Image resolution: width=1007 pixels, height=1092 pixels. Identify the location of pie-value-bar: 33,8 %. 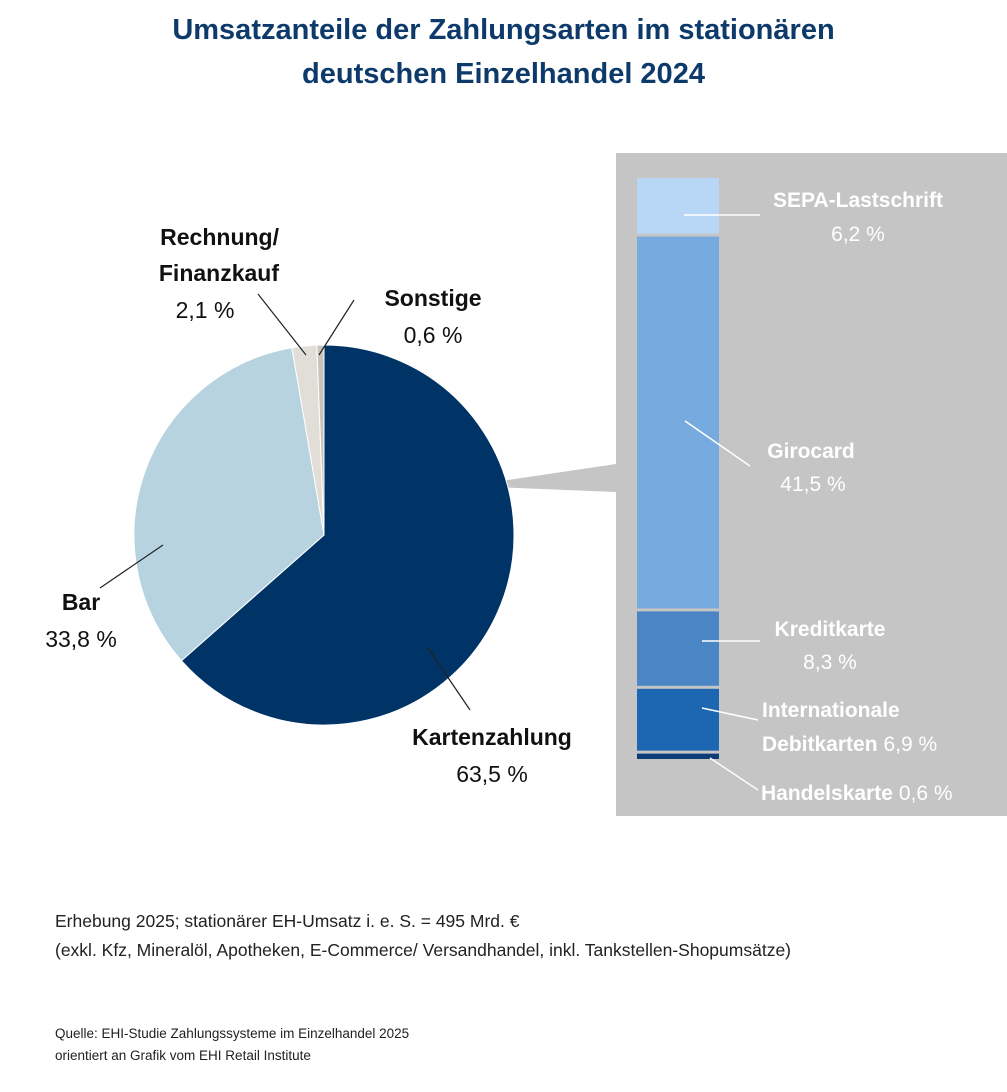
(81, 639).